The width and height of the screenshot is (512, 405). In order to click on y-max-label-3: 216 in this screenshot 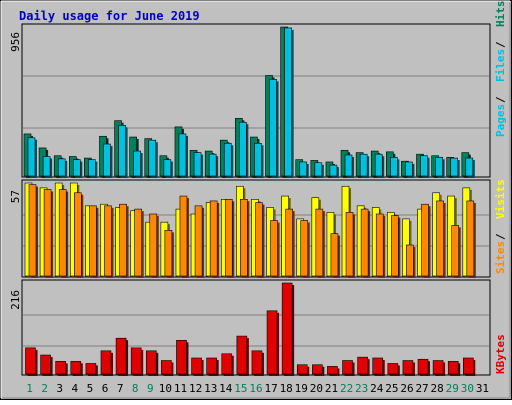, I will do `click(15, 300)`.